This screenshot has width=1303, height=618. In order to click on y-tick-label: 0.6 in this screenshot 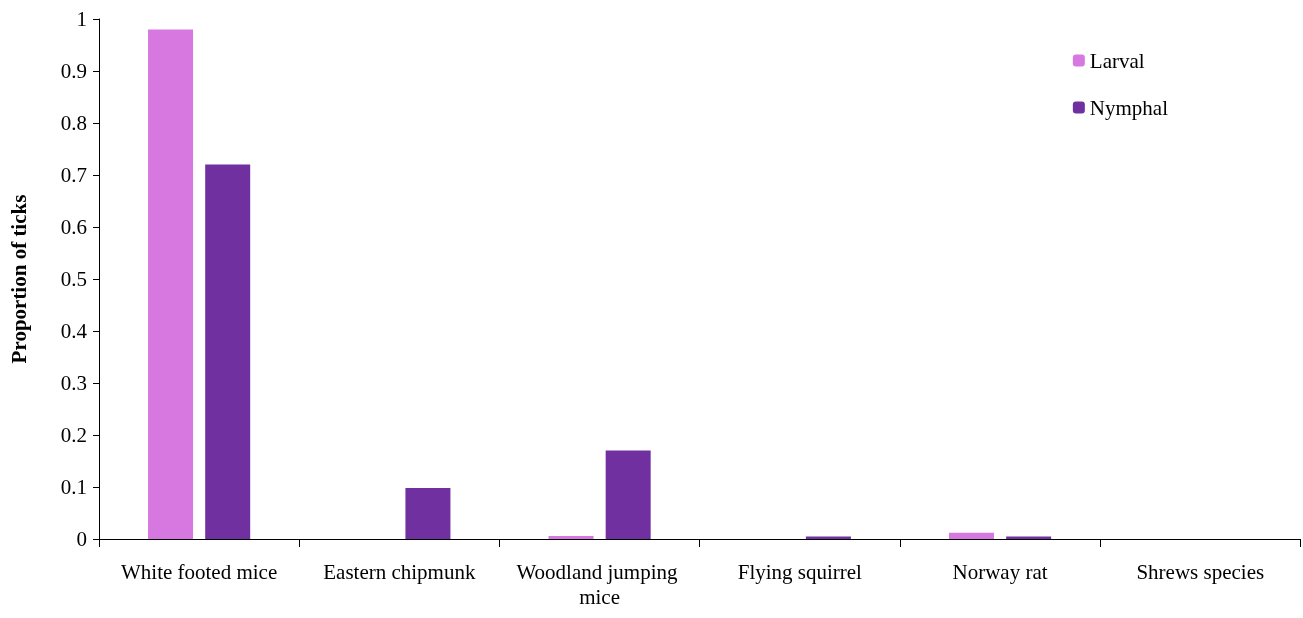, I will do `click(73, 227)`.